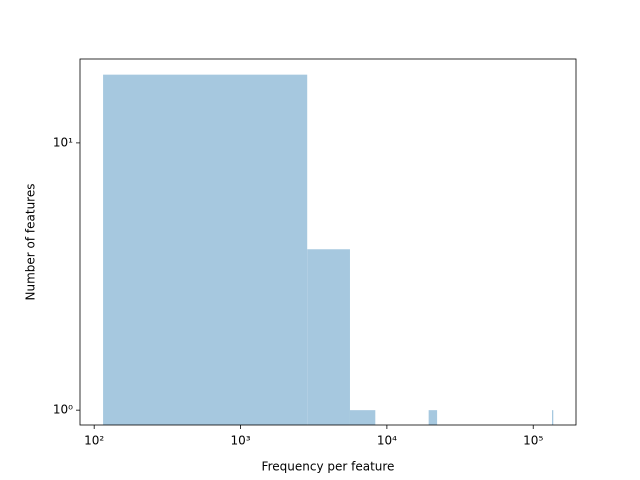 This screenshot has height=480, width=640. I want to click on x-tick-label: 10³, so click(240, 441).